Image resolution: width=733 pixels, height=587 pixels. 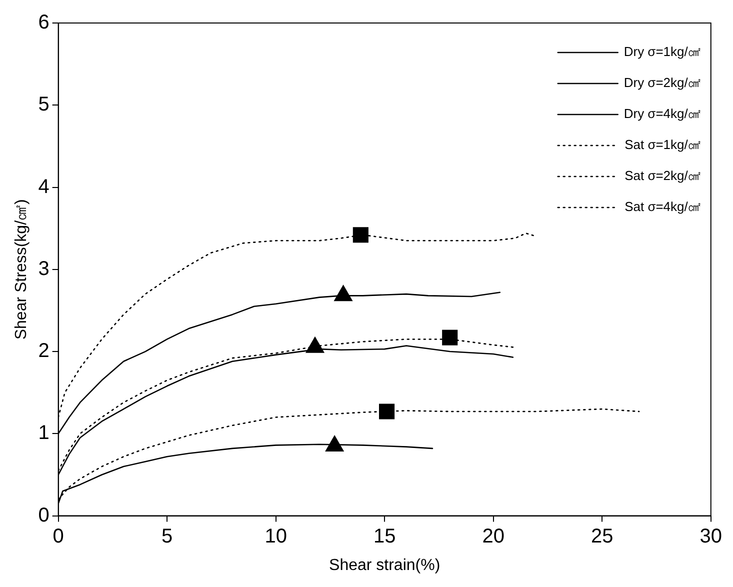 What do you see at coordinates (384, 565) in the screenshot?
I see `x-axis-title: Shear strain(%)` at bounding box center [384, 565].